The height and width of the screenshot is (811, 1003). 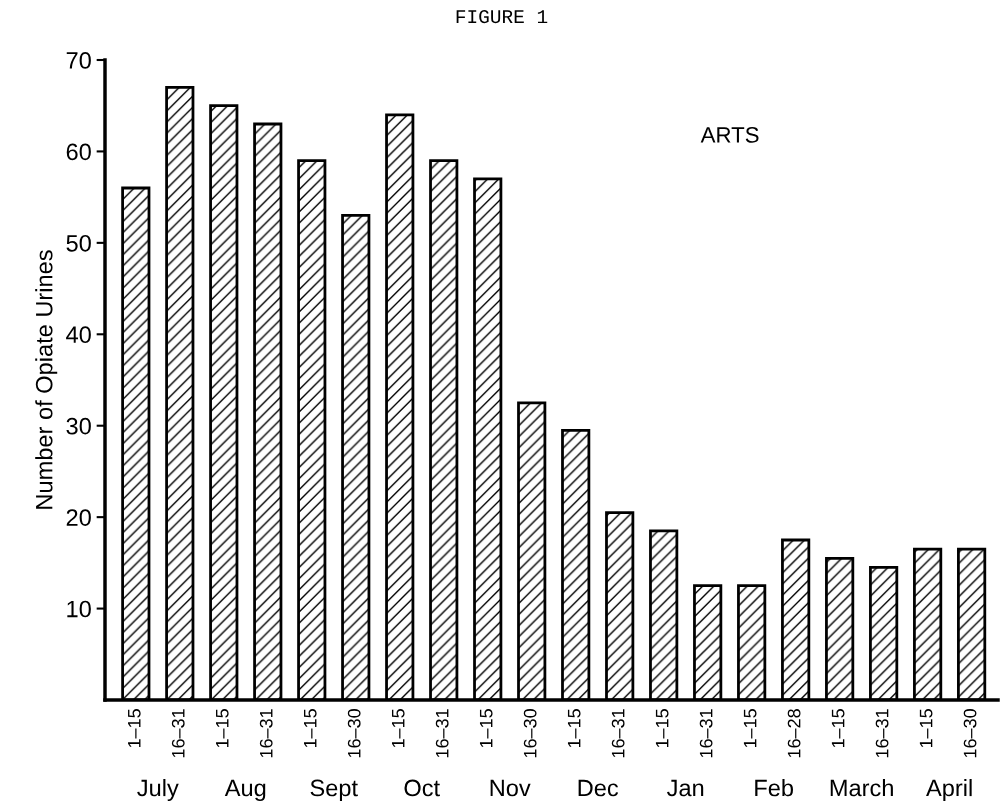 I want to click on text: Sept, so click(x=334, y=790).